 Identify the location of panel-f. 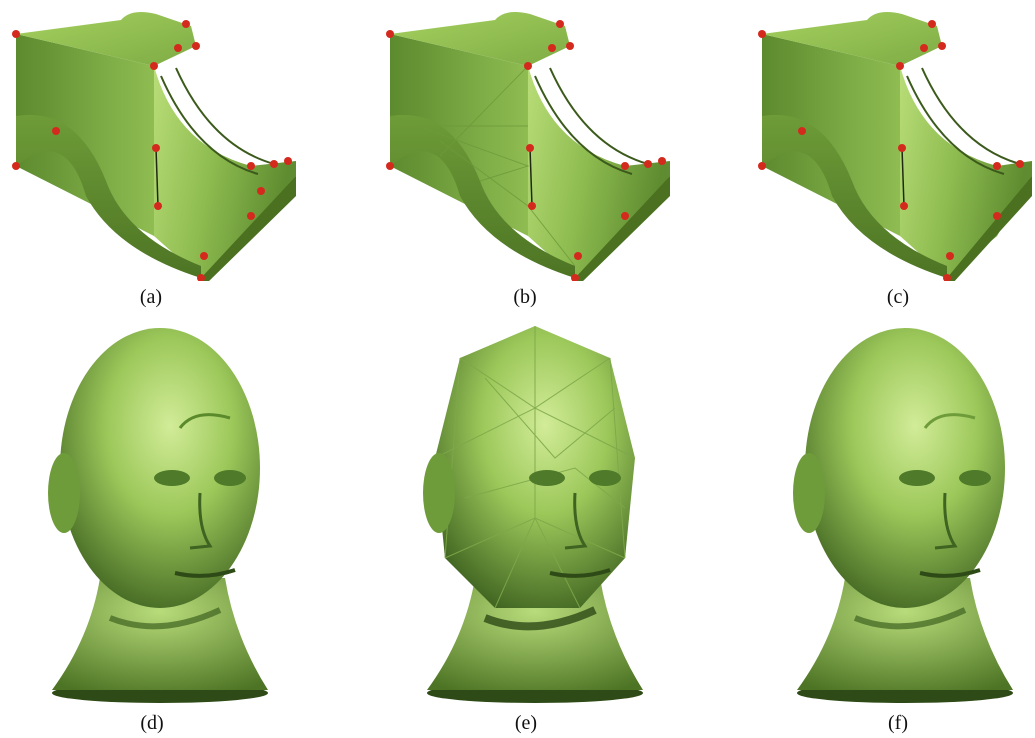
(905, 513).